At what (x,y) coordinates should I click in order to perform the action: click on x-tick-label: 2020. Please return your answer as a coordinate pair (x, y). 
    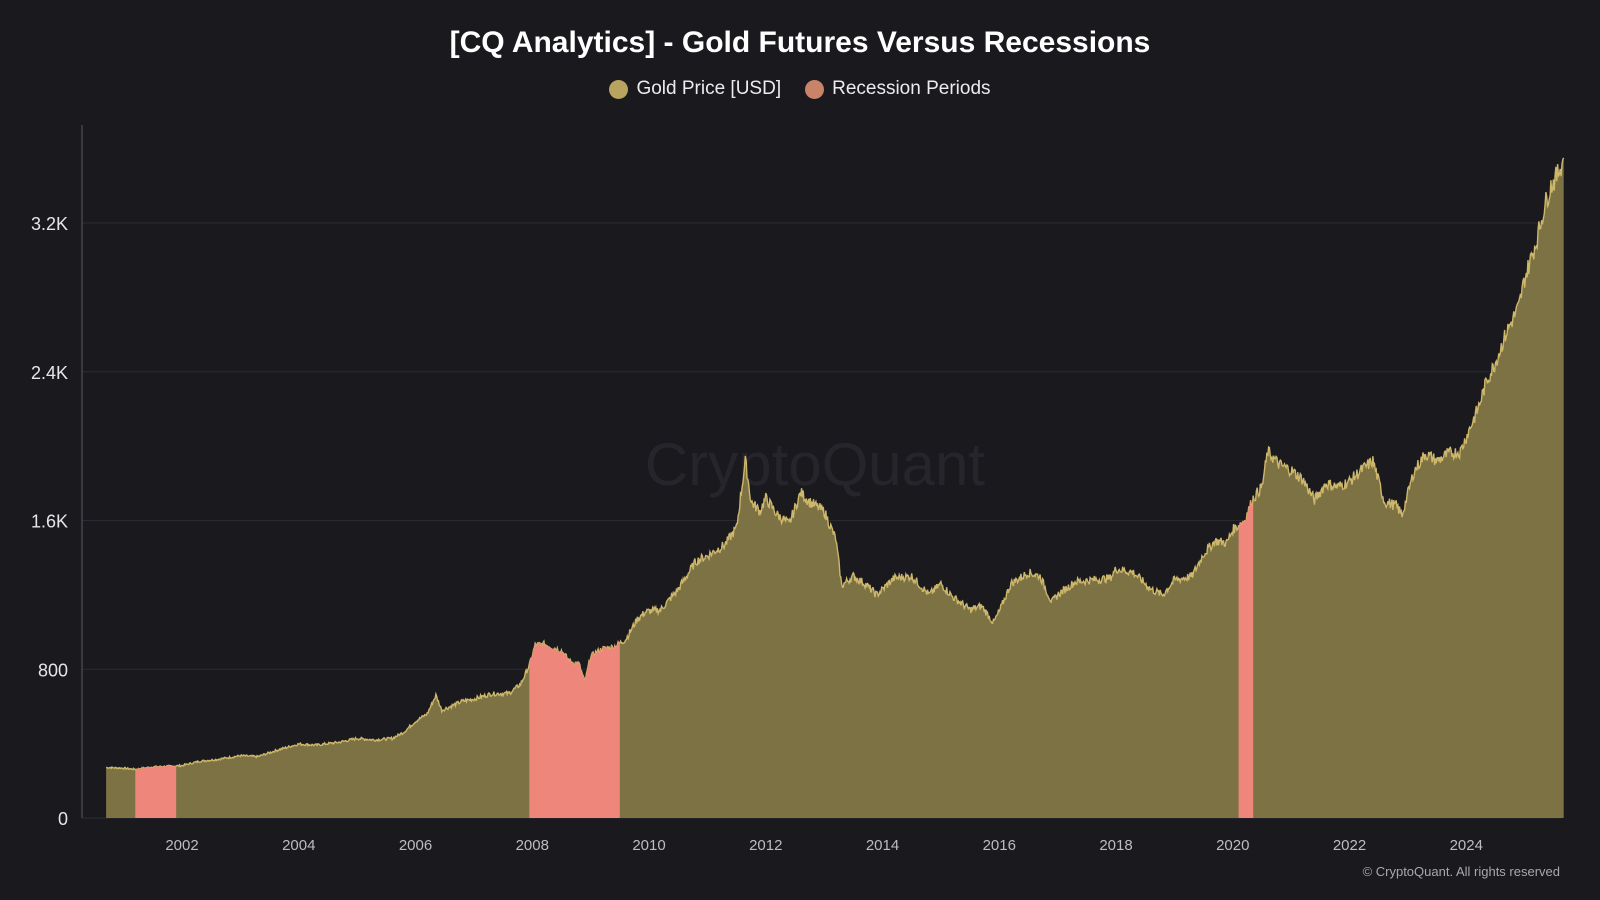
    Looking at the image, I should click on (1232, 845).